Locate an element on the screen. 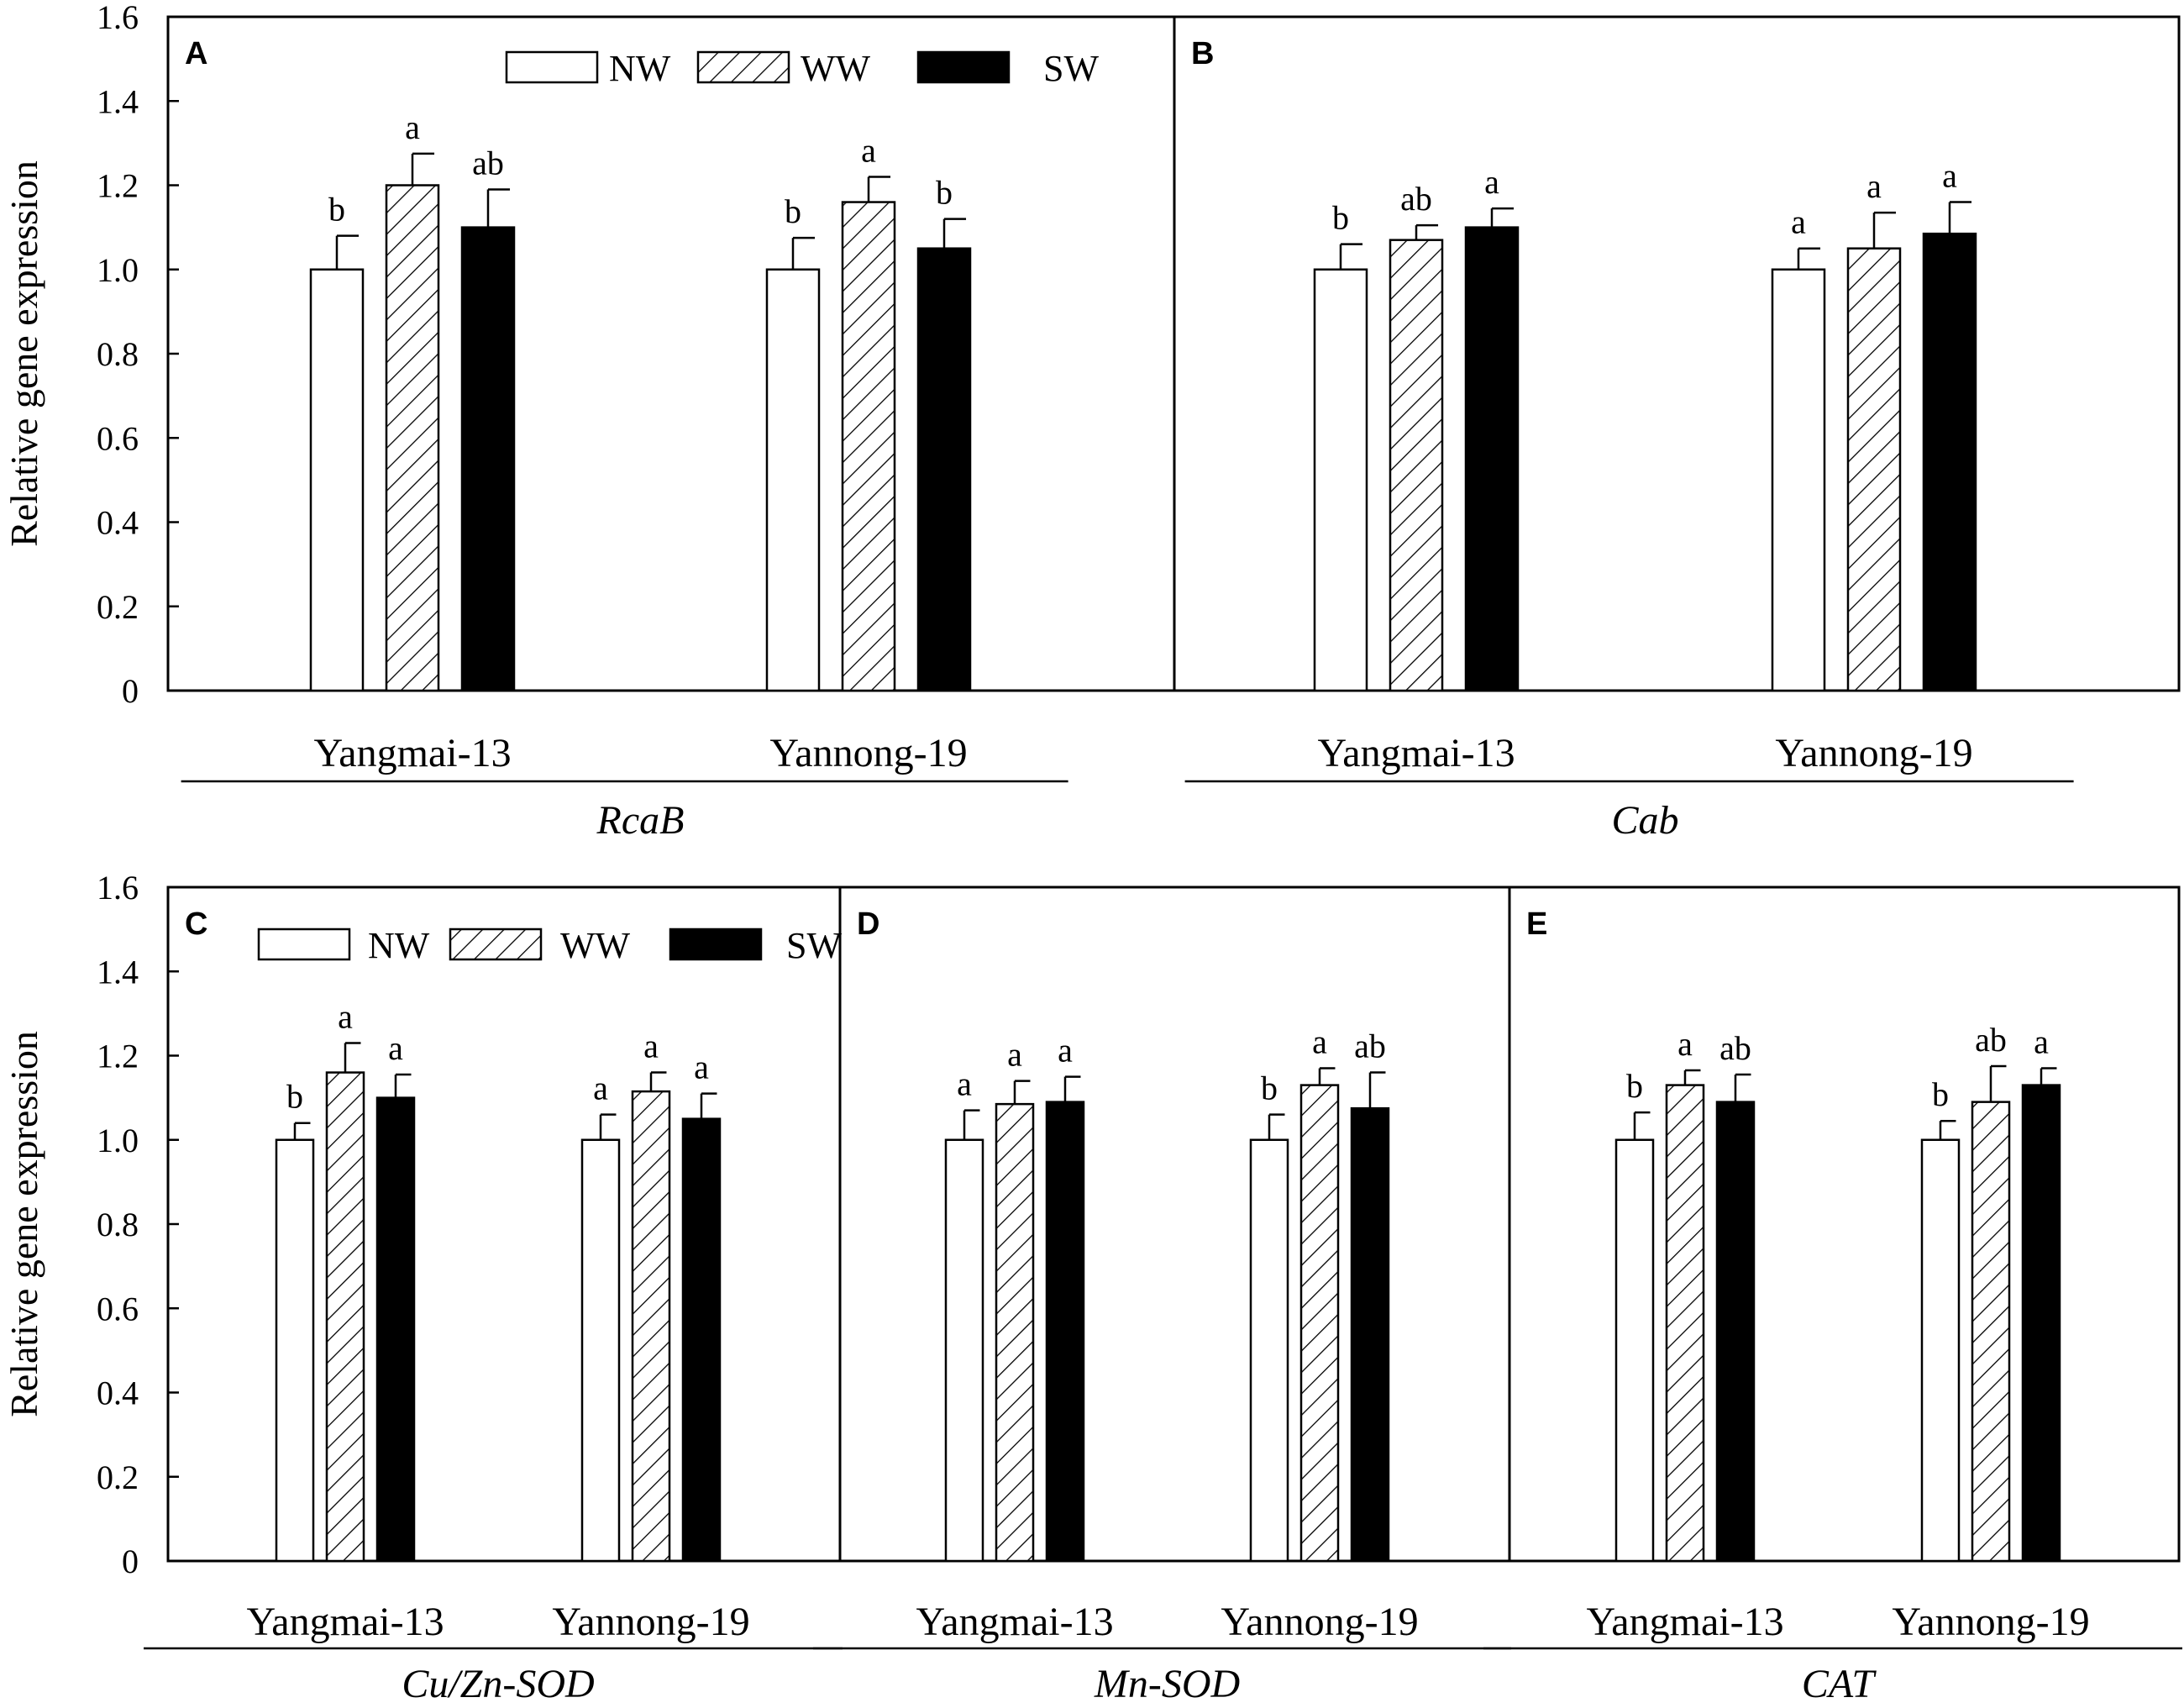  gene-label: Mn-SOD is located at coordinates (1167, 1684).